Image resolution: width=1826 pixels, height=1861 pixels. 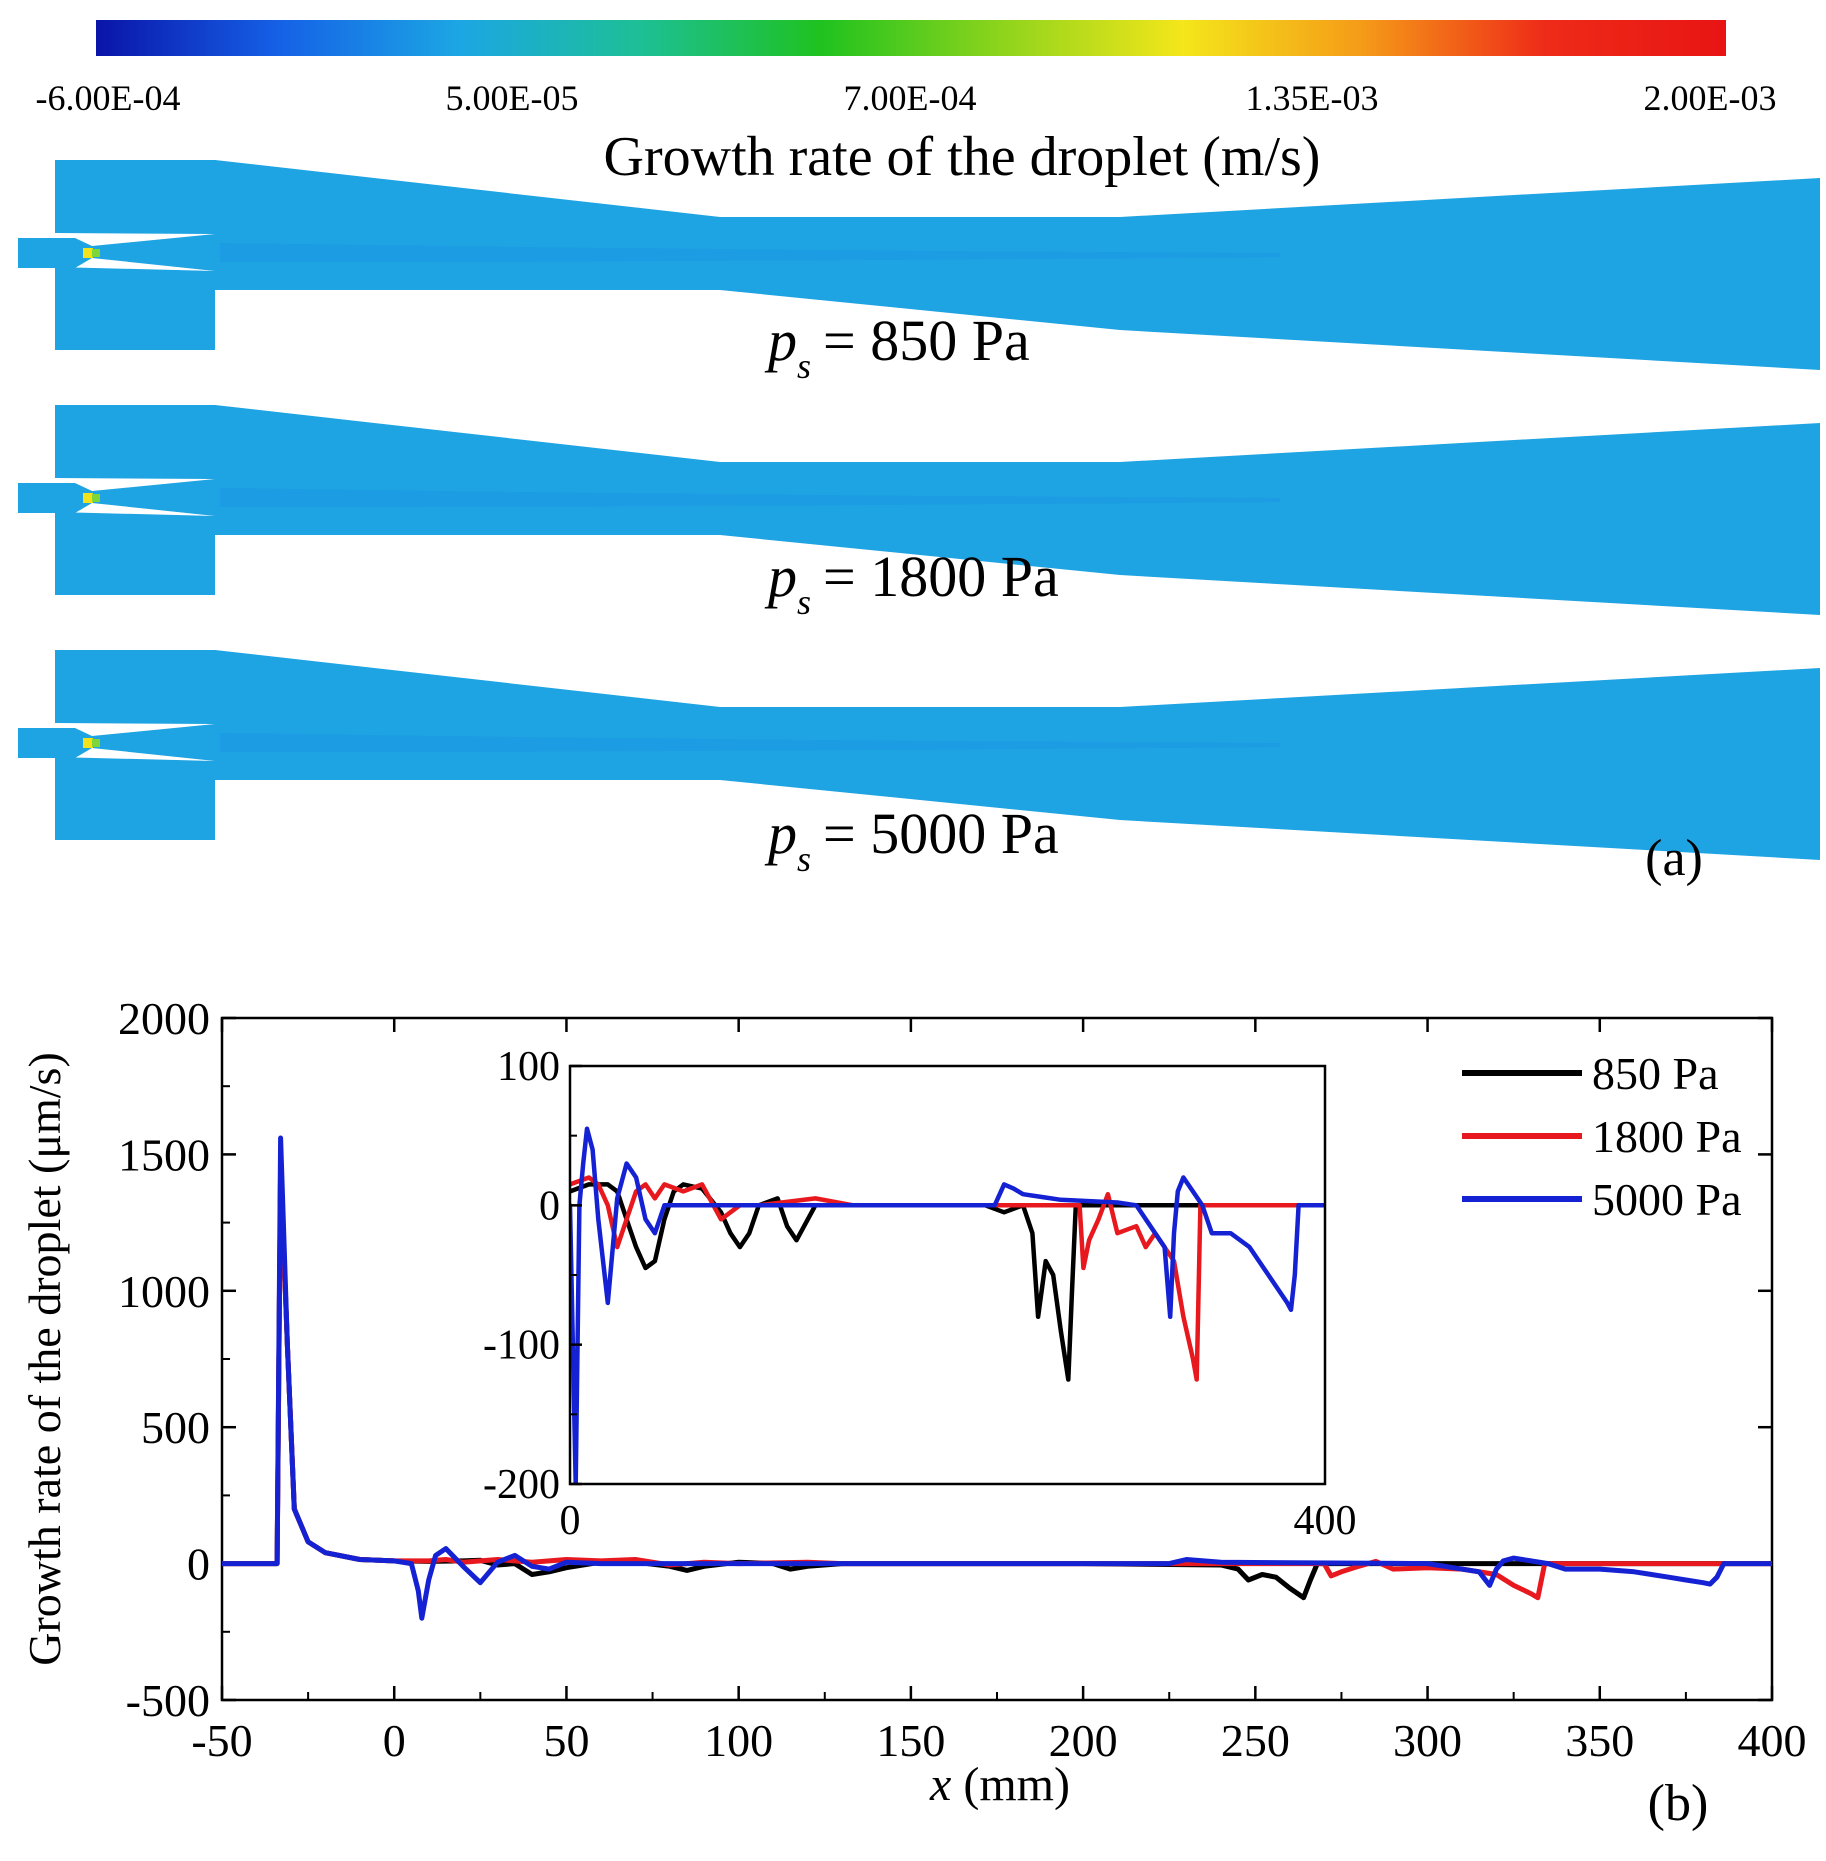 What do you see at coordinates (521, 1276) in the screenshot?
I see `inset-y-tick-labels: -200 -100 0 100` at bounding box center [521, 1276].